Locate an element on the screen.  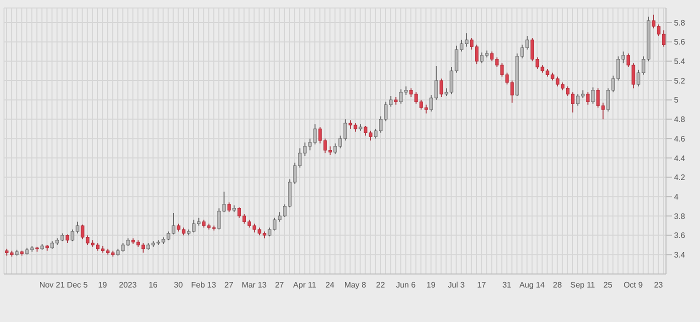
x-tick-label: Mar 13 is located at coordinates (255, 285).